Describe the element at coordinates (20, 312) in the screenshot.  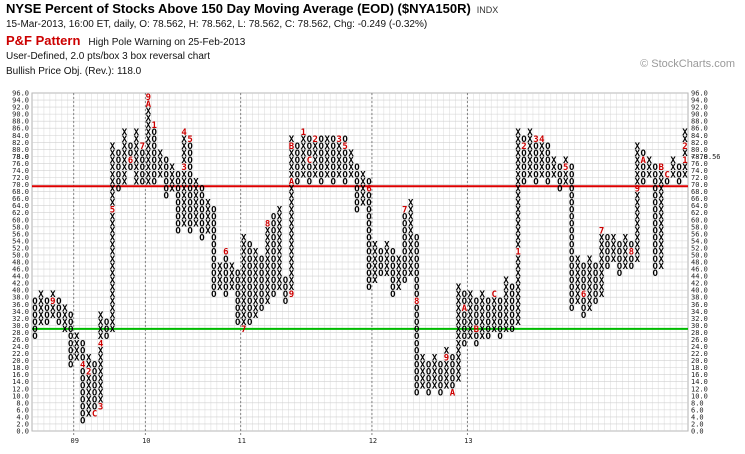
I see `y-tick-label-left: 34.0` at that location.